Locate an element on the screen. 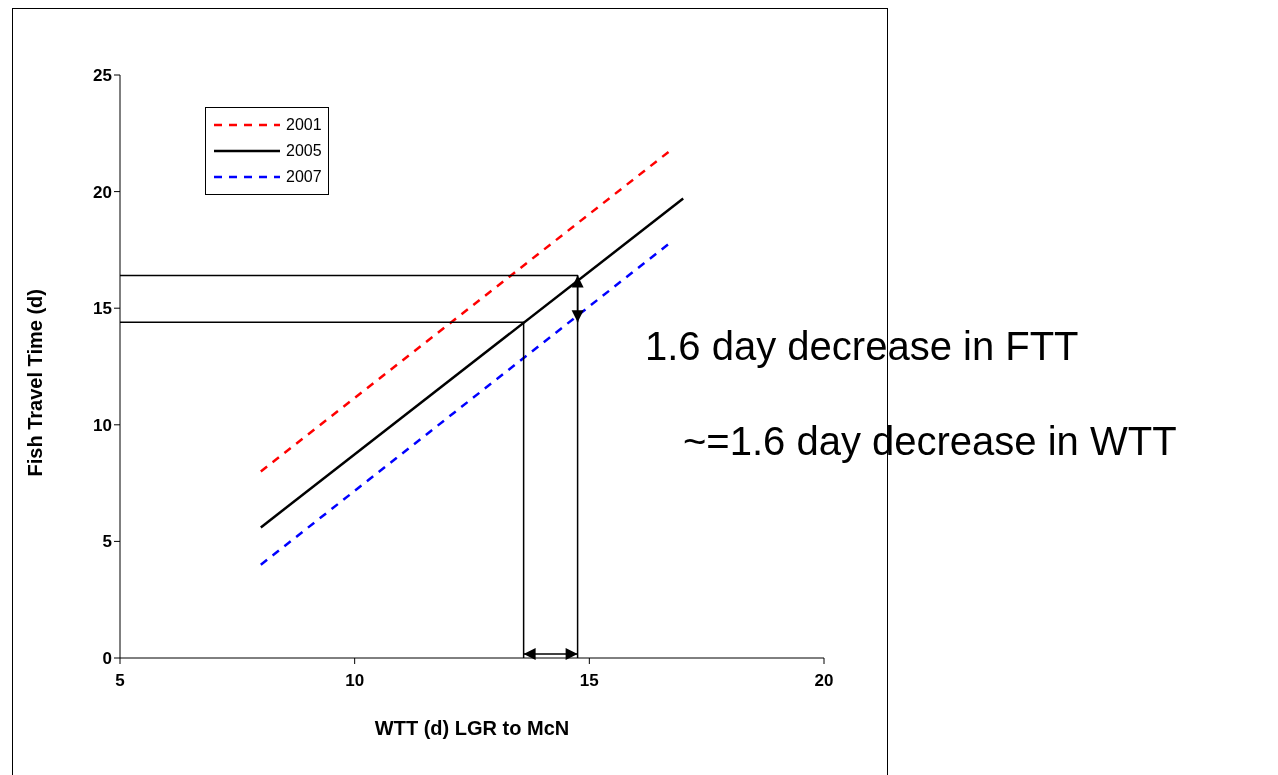 The width and height of the screenshot is (1278, 775). legend-label: 2001 is located at coordinates (304, 125).